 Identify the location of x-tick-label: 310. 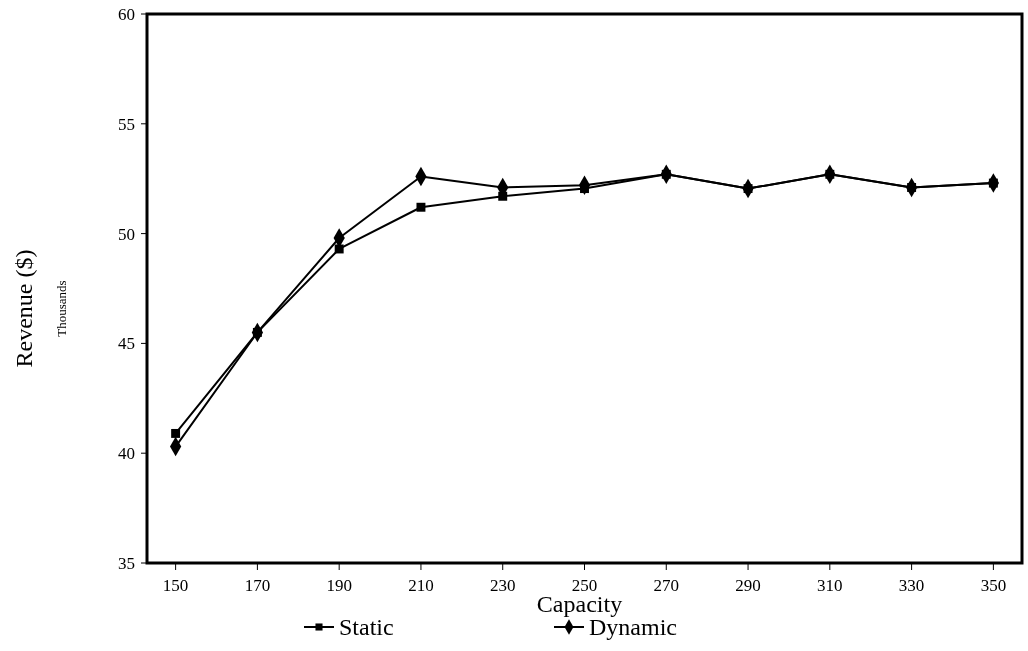
(830, 585).